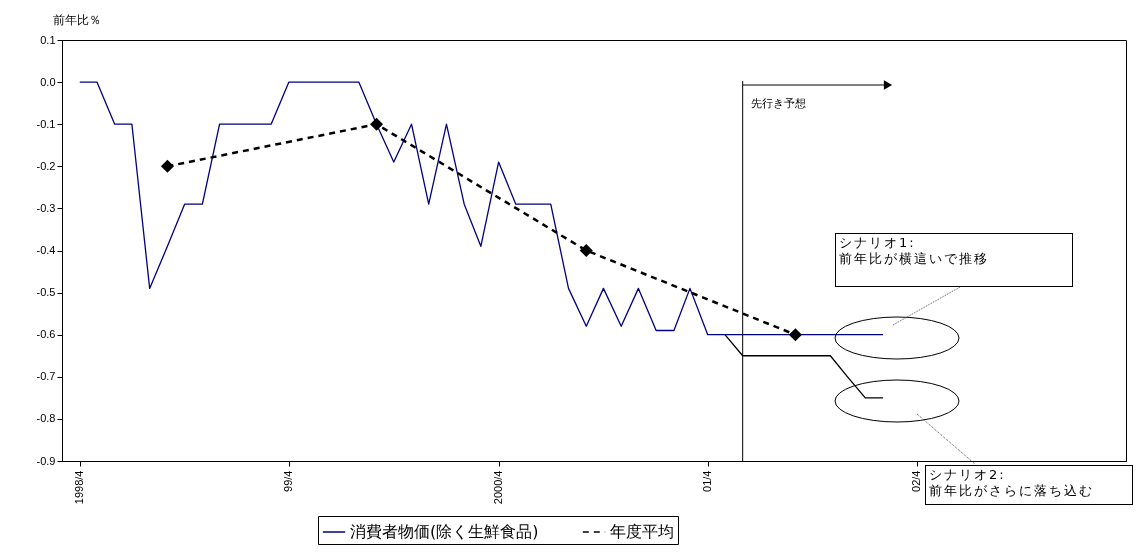 This screenshot has height=552, width=1136. I want to click on x-tick-label: 02/4, so click(916, 481).